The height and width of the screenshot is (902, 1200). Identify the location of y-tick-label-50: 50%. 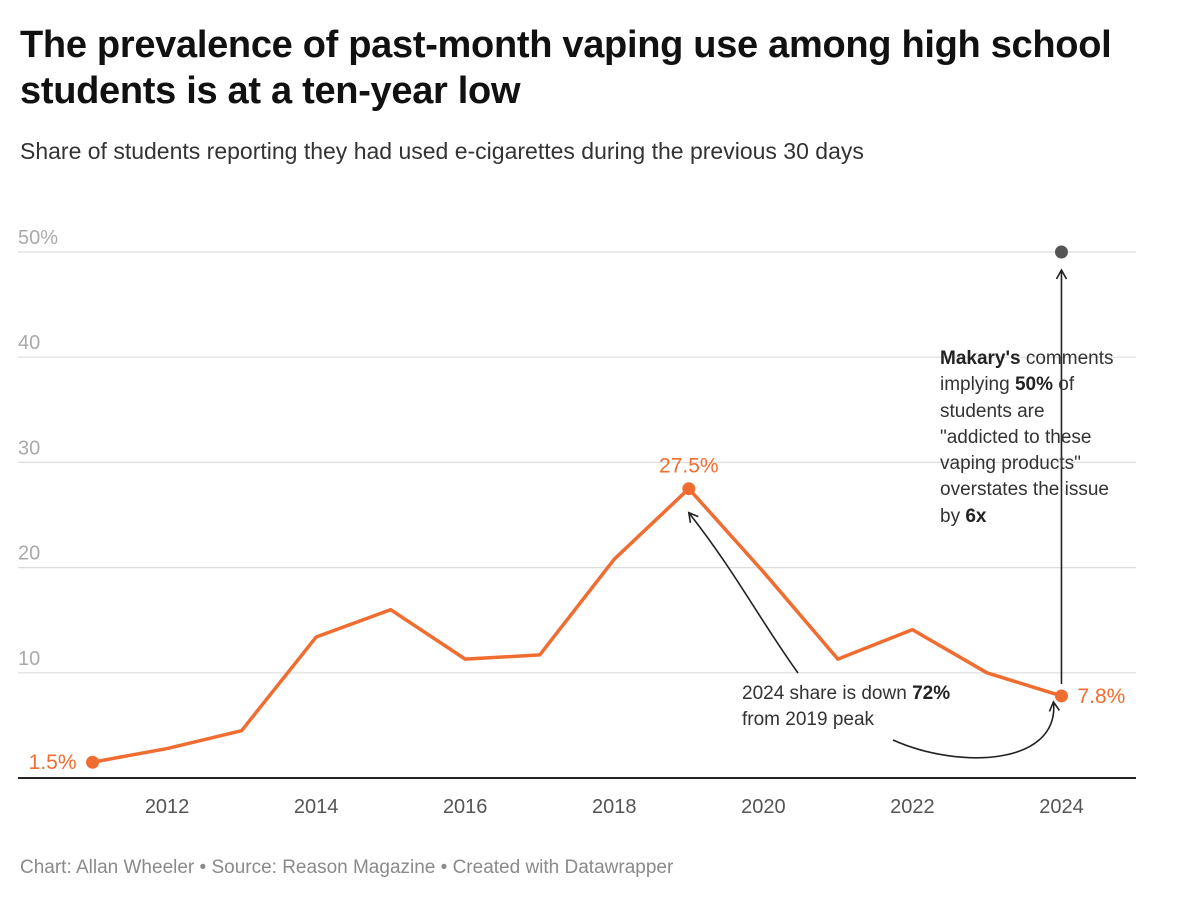
(38, 238).